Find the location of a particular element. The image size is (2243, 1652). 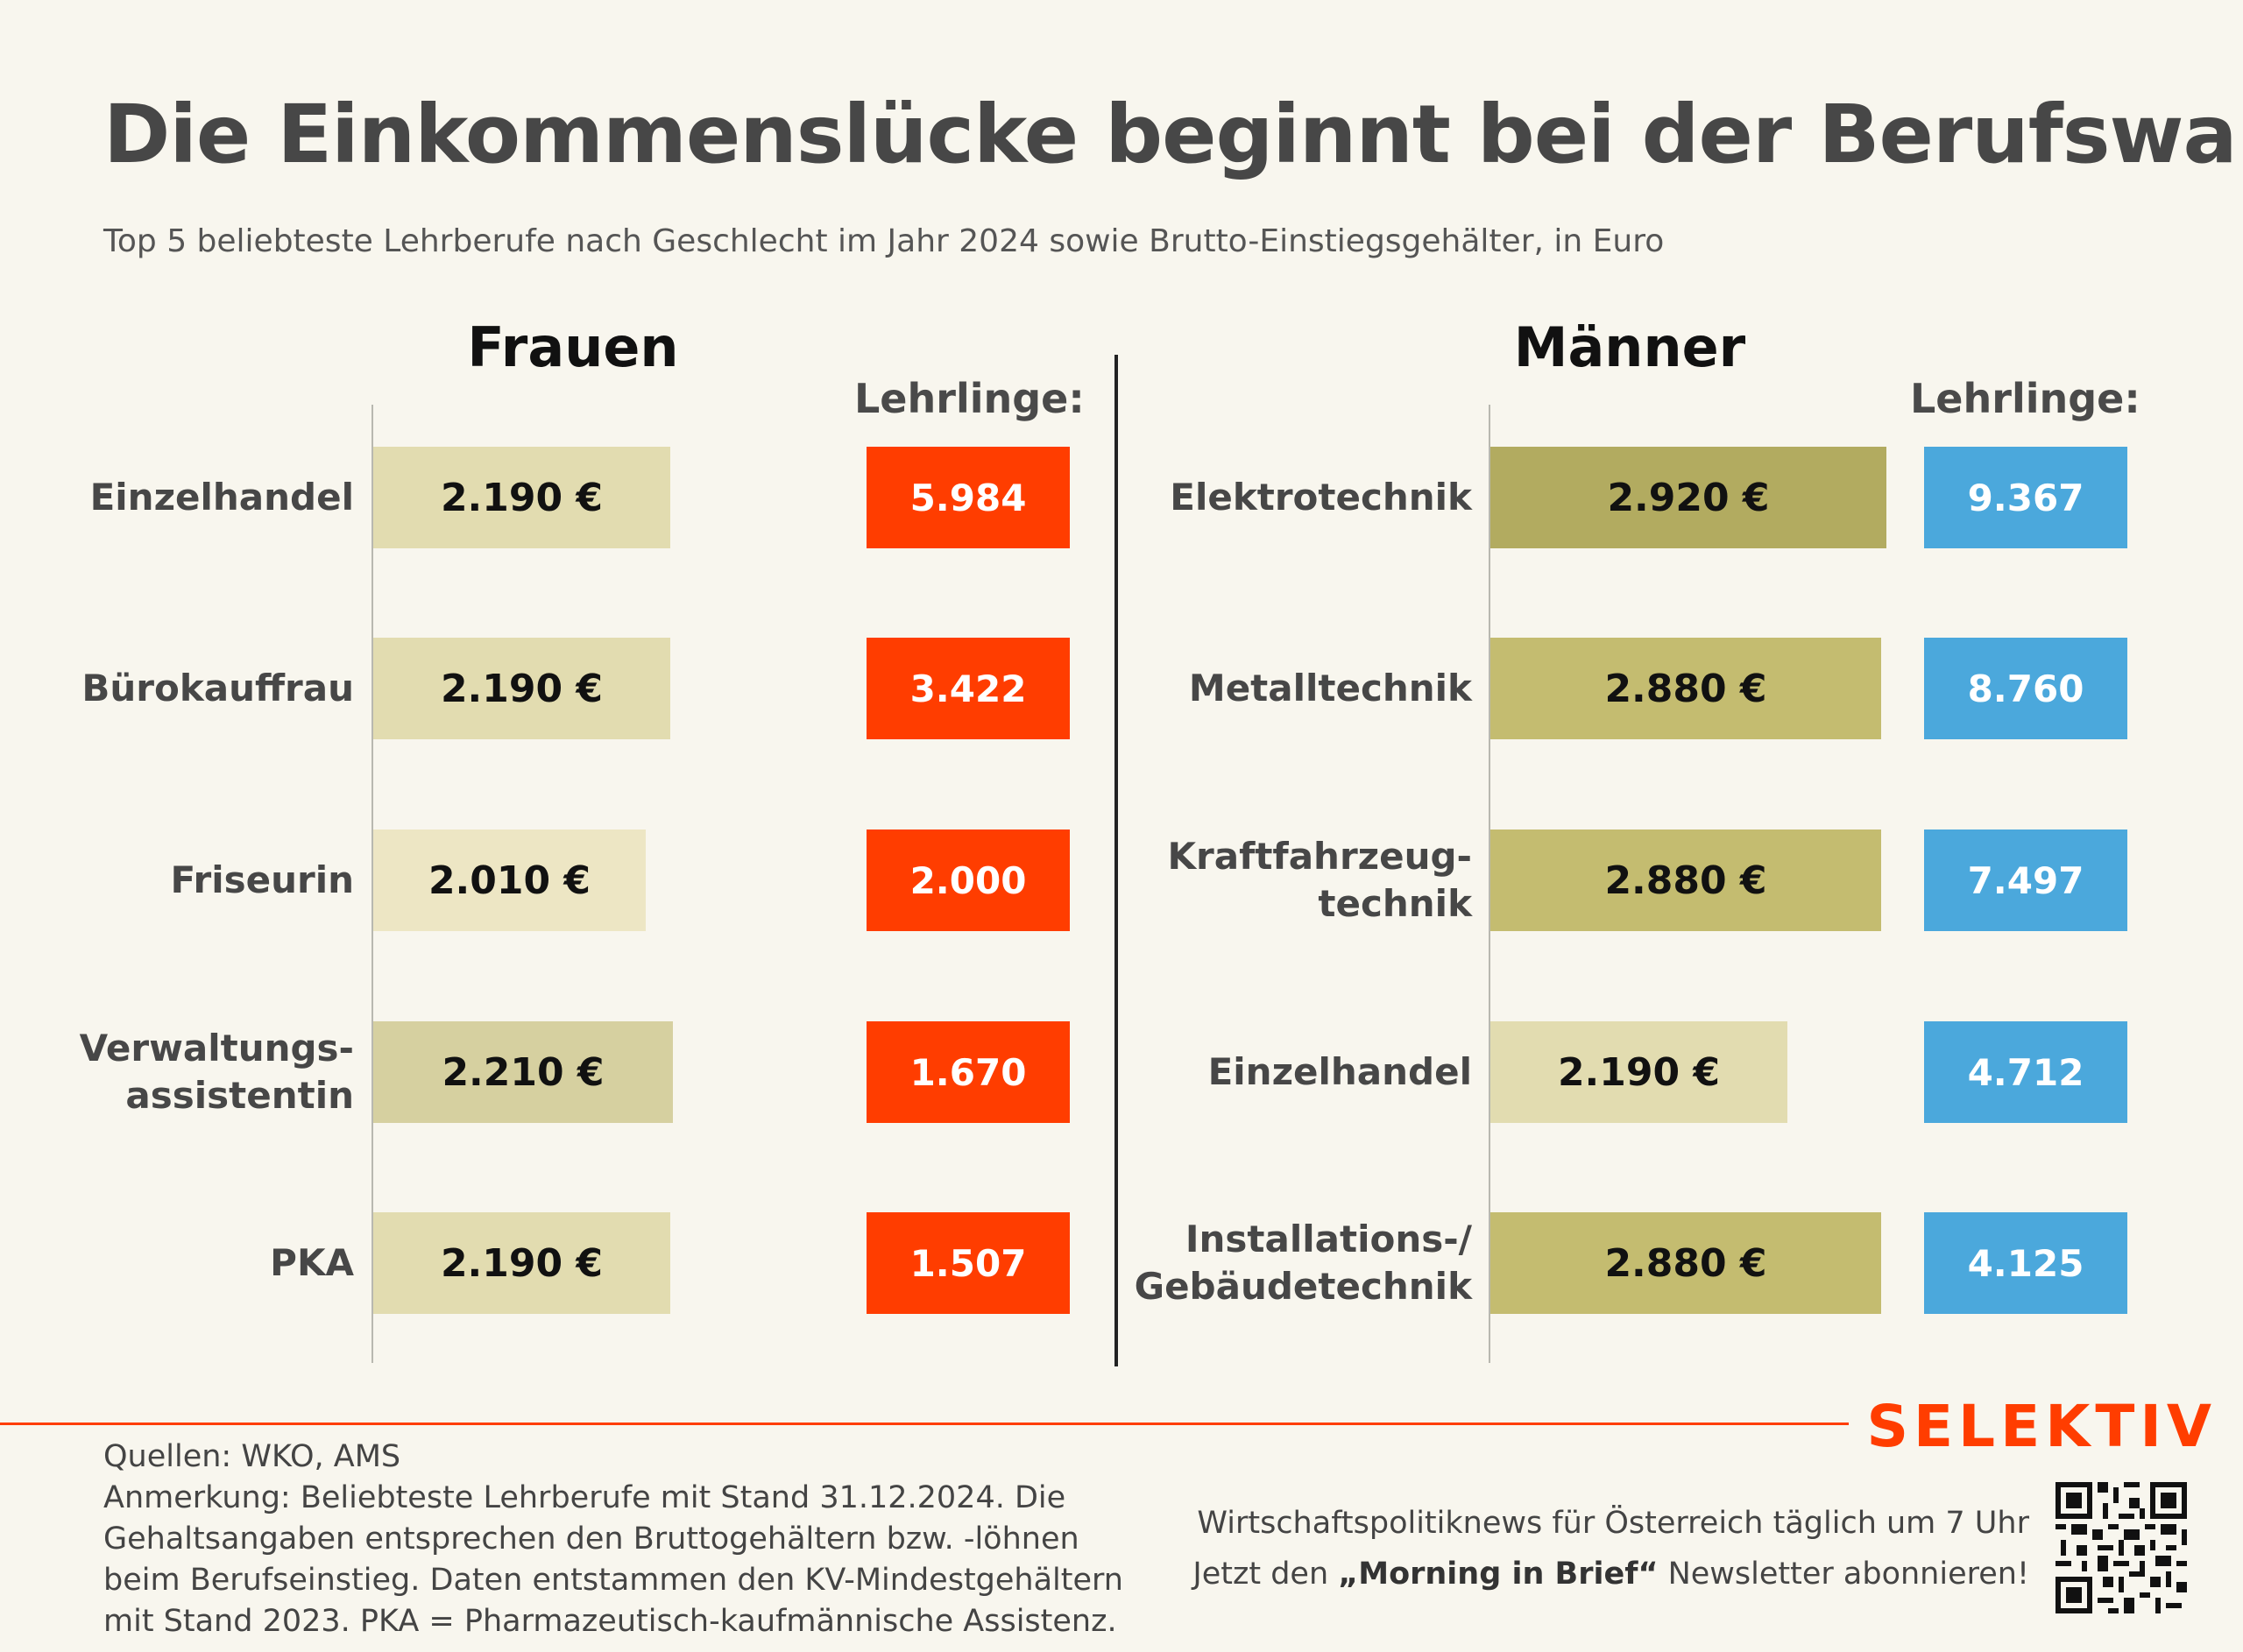

apprentice-count-frauen-1: 5.984 is located at coordinates (968, 498).